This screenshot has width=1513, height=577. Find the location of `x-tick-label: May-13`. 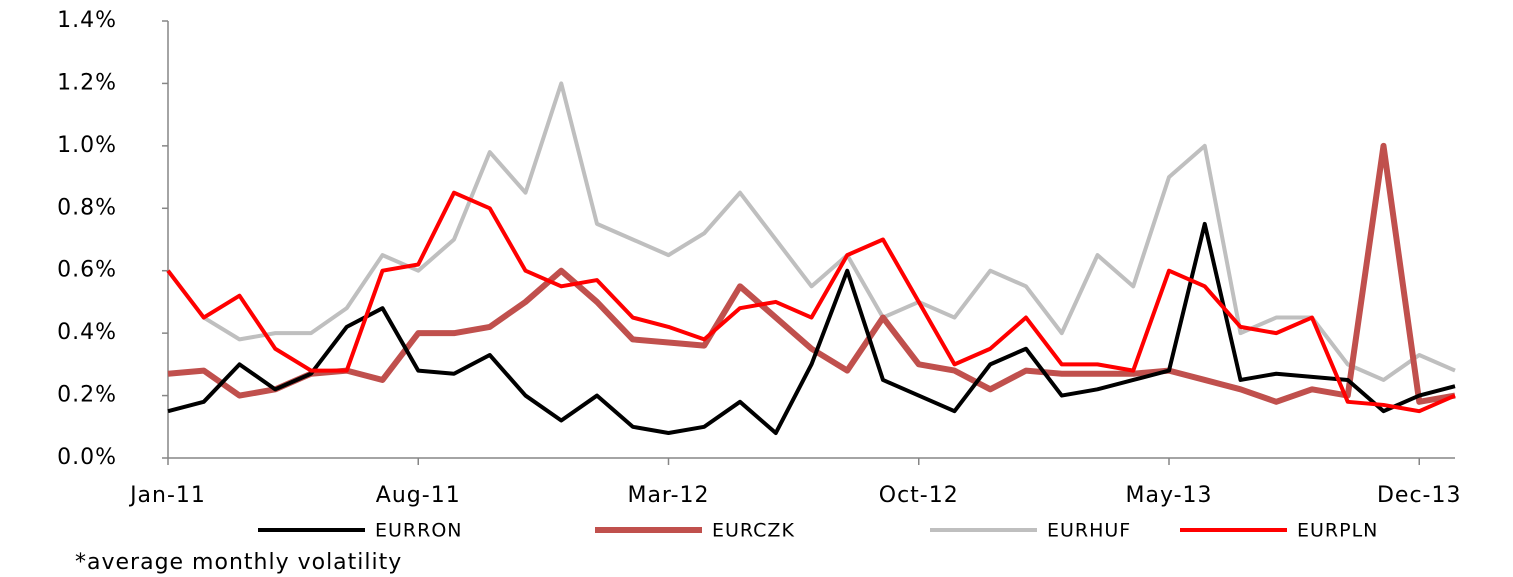

x-tick-label: May-13 is located at coordinates (1168, 495).